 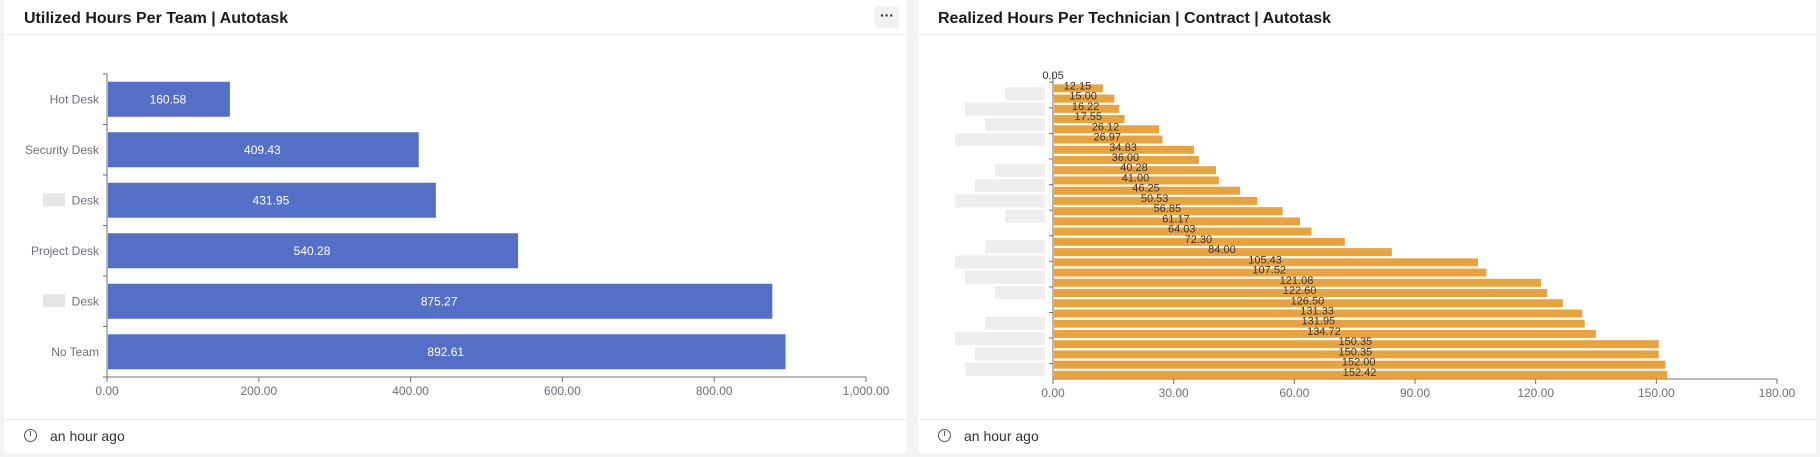 What do you see at coordinates (65, 251) in the screenshot?
I see `category-label: Project Desk` at bounding box center [65, 251].